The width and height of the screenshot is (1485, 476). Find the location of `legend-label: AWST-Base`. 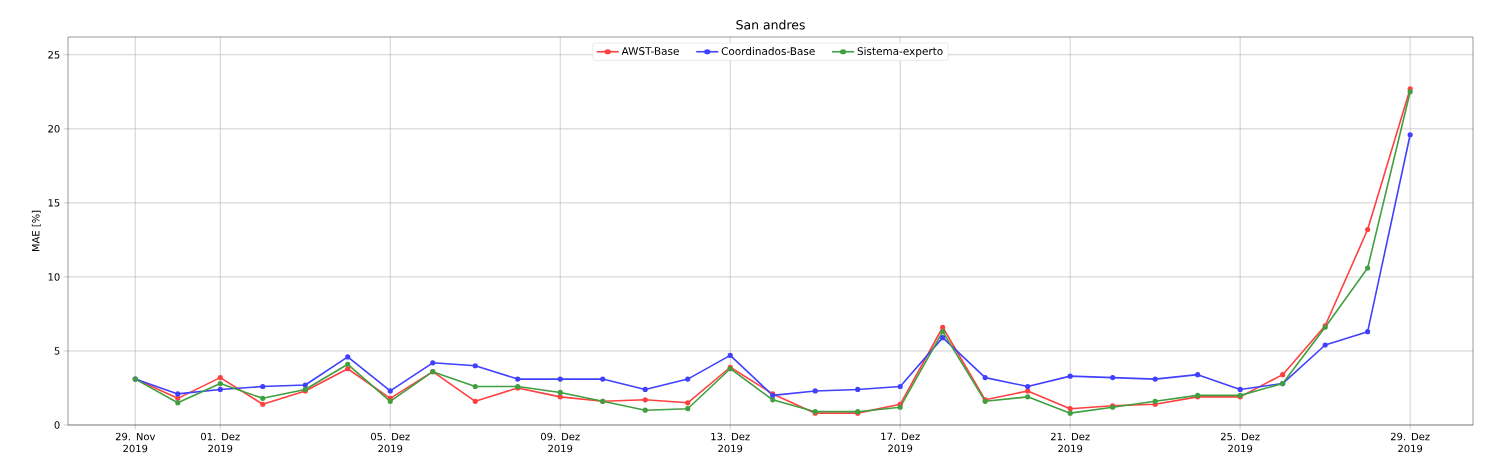

legend-label: AWST-Base is located at coordinates (650, 51).